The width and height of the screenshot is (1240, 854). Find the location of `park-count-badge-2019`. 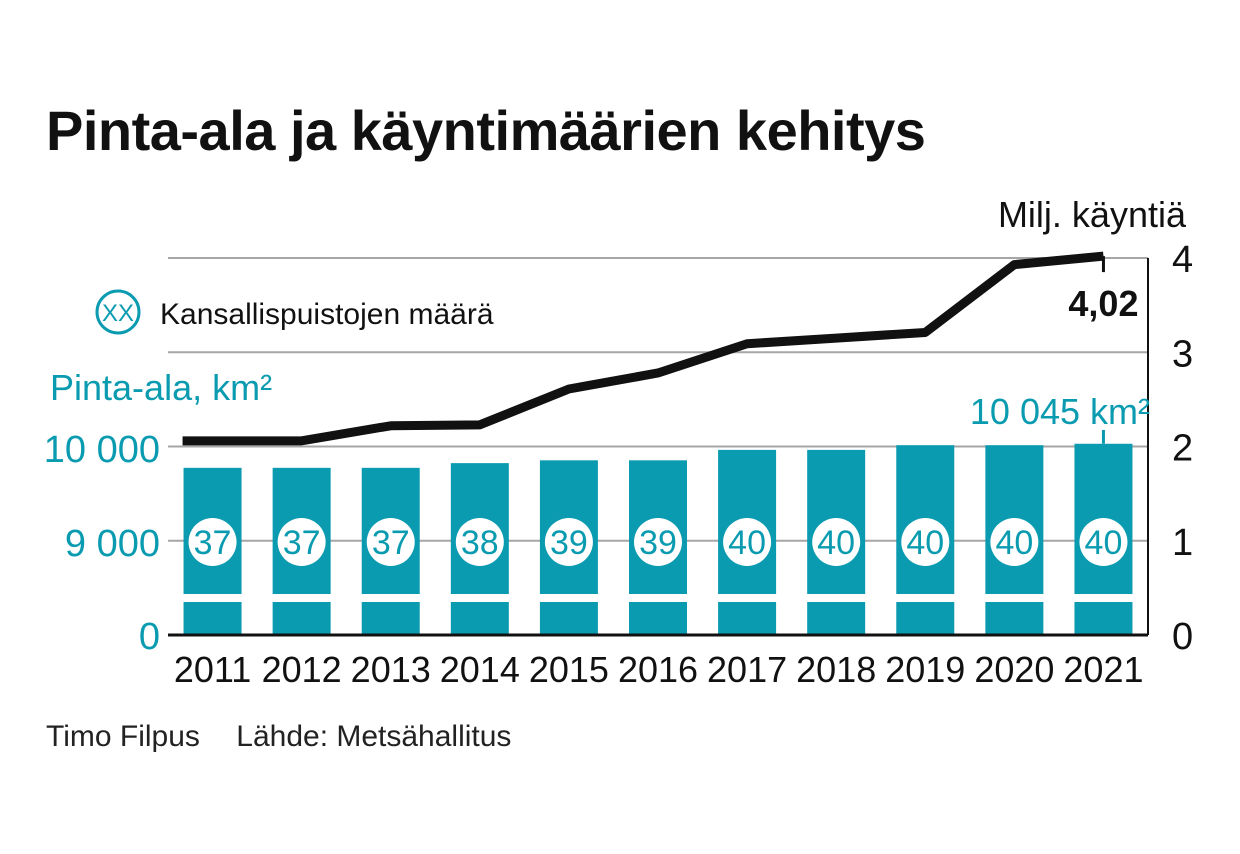

park-count-badge-2019 is located at coordinates (925, 542).